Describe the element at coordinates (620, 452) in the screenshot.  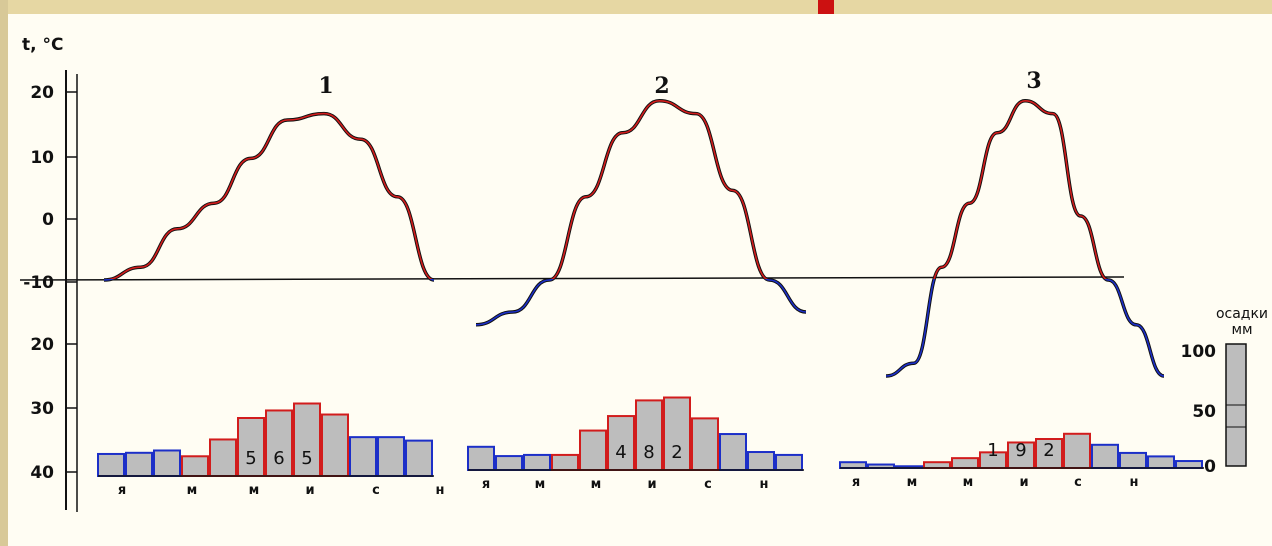
I see `annual-precip-digit: 4` at that location.